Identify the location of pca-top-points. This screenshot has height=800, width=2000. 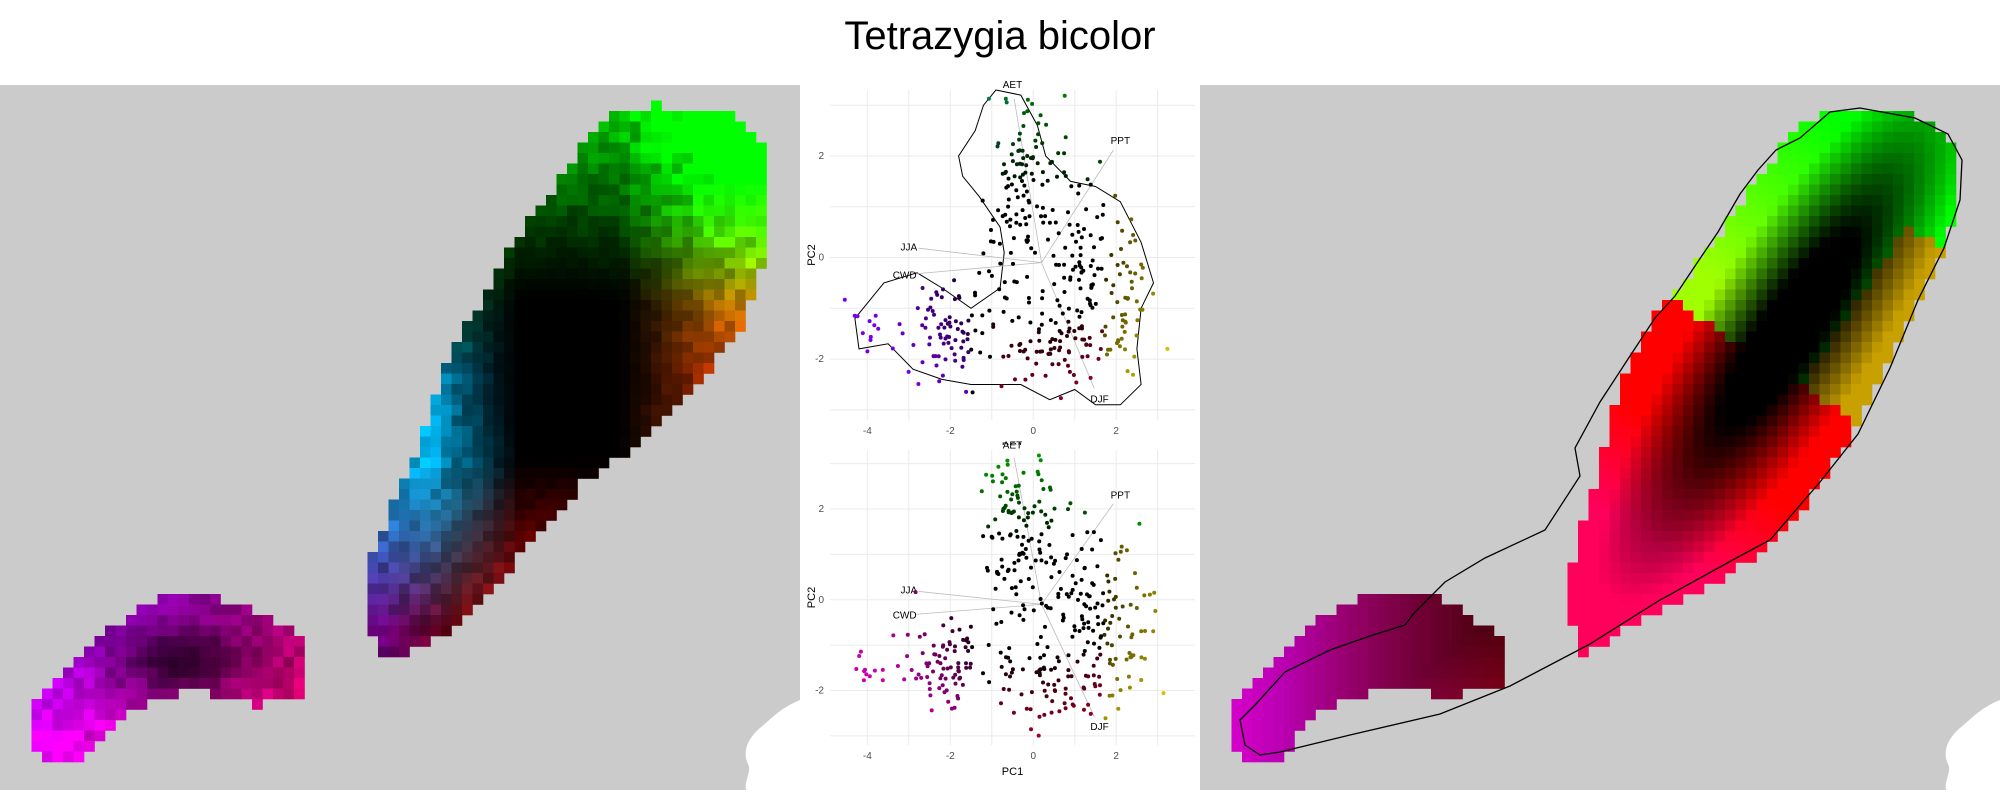
(1006, 247).